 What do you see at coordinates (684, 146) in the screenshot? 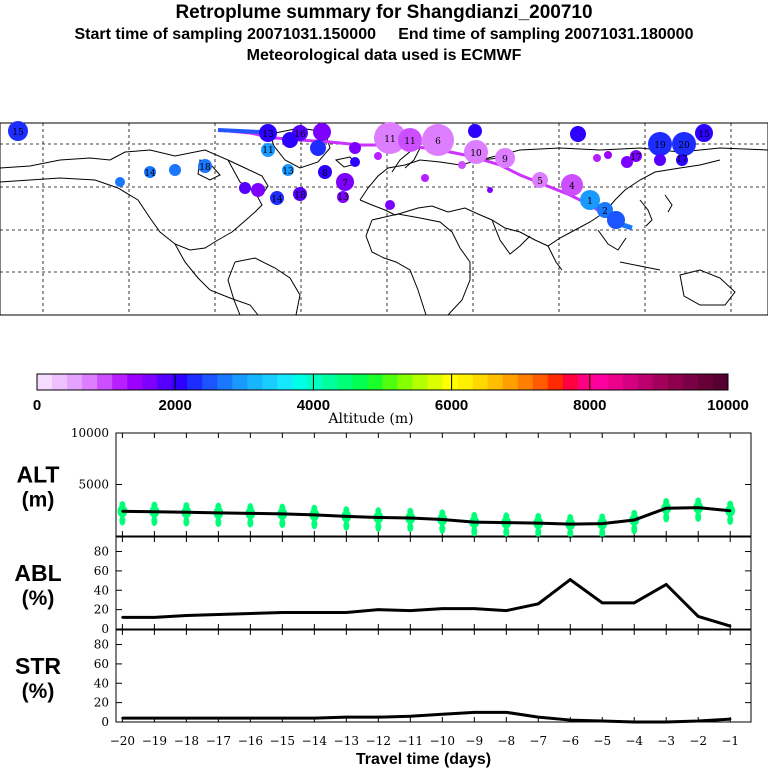
I see `plume-day-label: 20` at bounding box center [684, 146].